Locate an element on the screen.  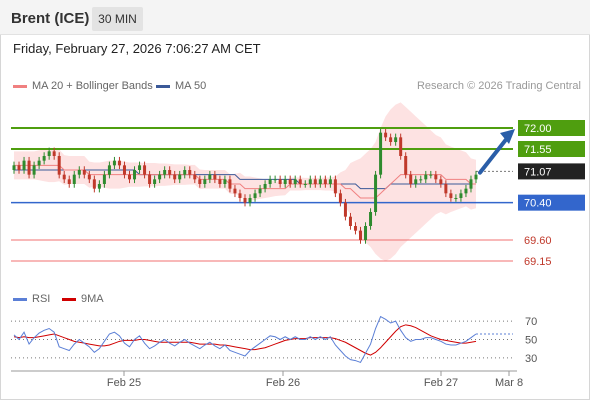
forecast-arrow-layer is located at coordinates (496, 152).